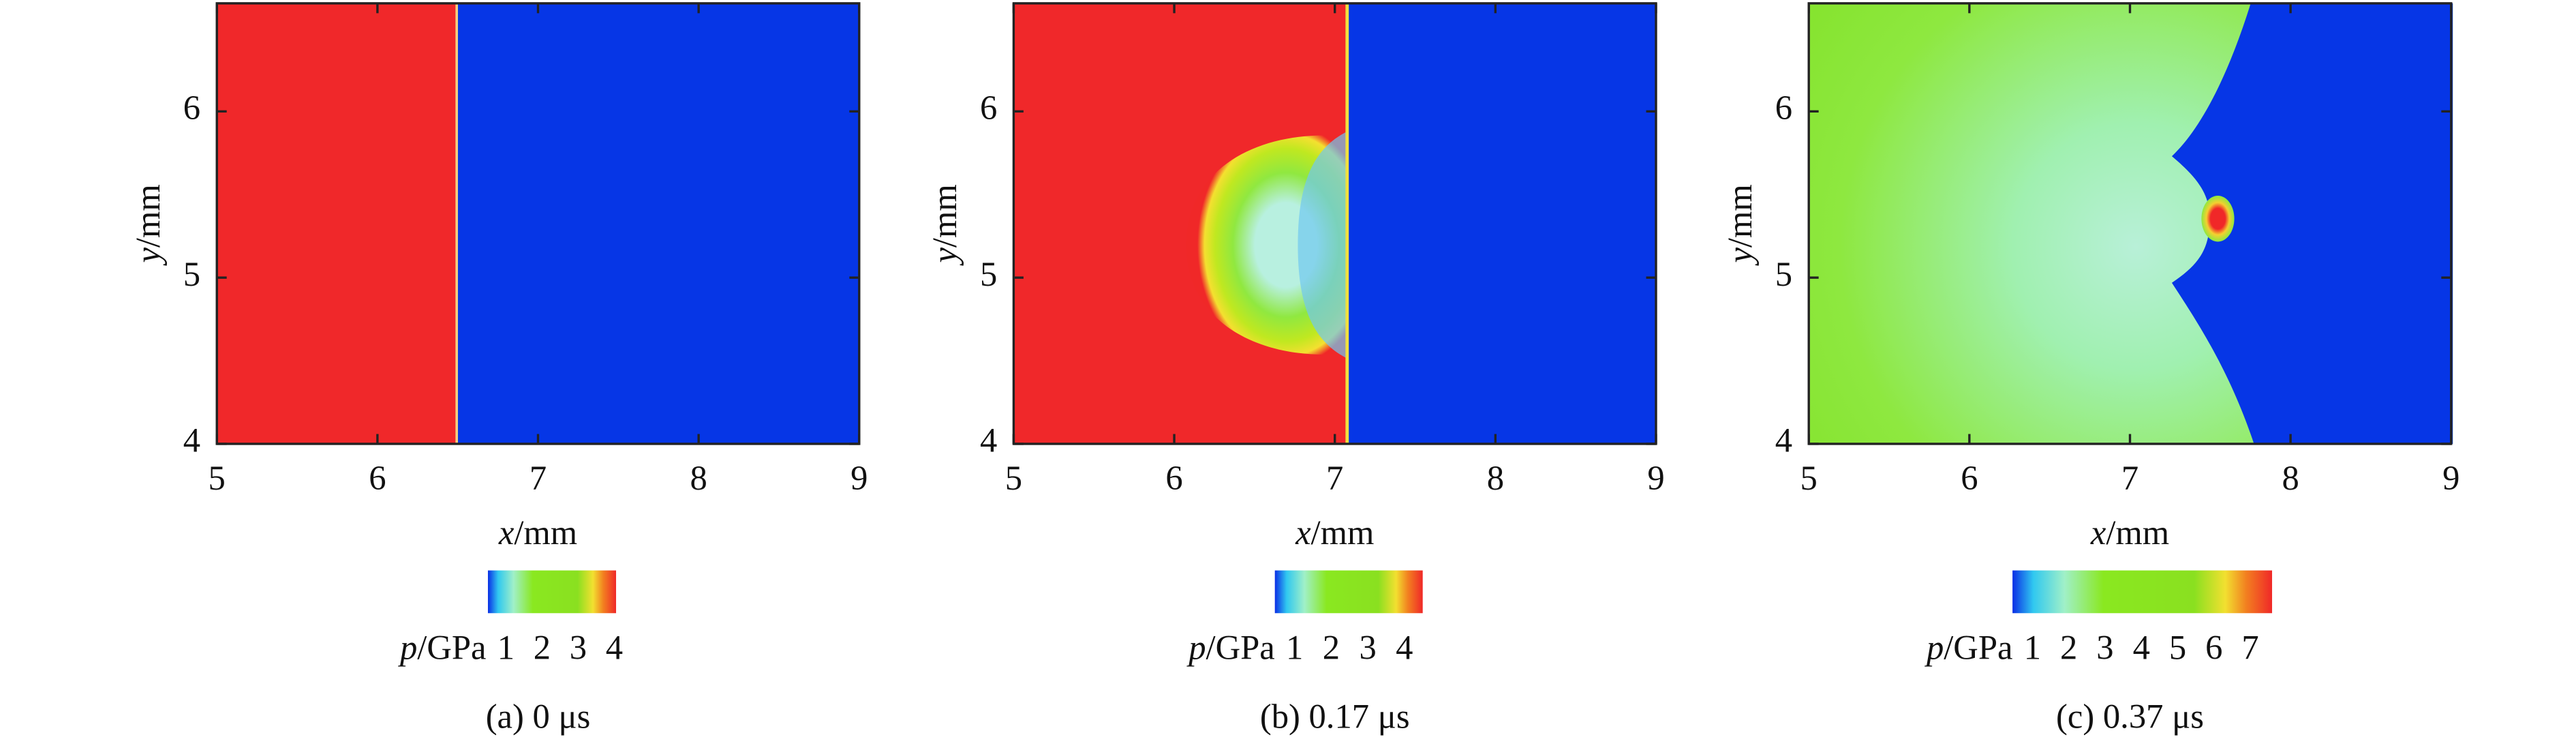 The image size is (2576, 748). I want to click on colorbar-tick-label: 7, so click(2249, 647).